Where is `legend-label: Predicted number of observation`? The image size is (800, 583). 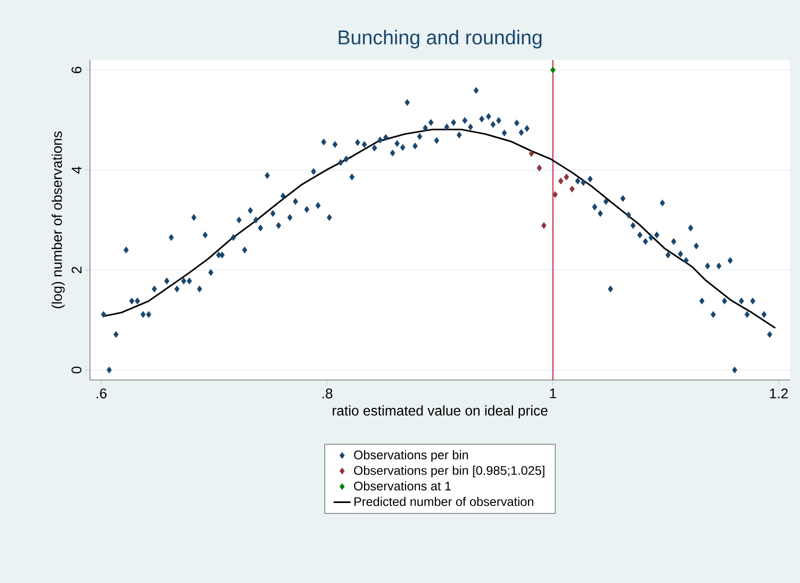
legend-label: Predicted number of observation is located at coordinates (444, 501).